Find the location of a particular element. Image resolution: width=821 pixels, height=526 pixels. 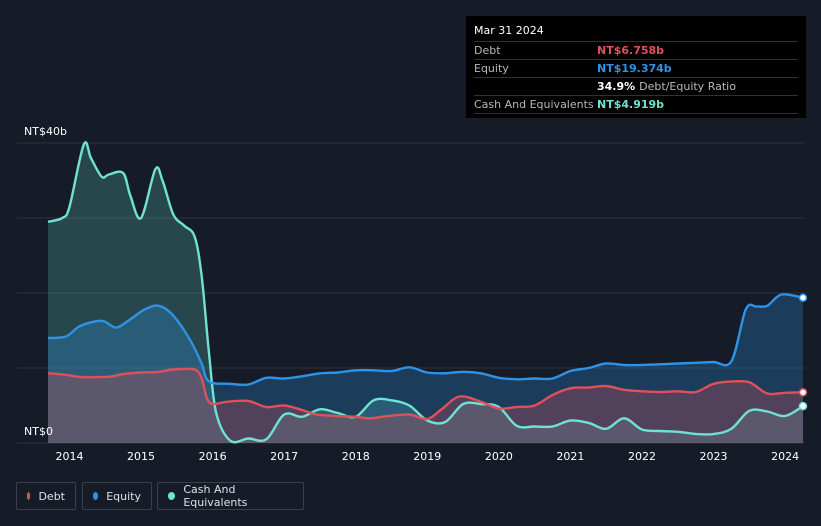

tooltip-row-ratio: 34.9% Debt/Equity Ratio is located at coordinates (636, 86).